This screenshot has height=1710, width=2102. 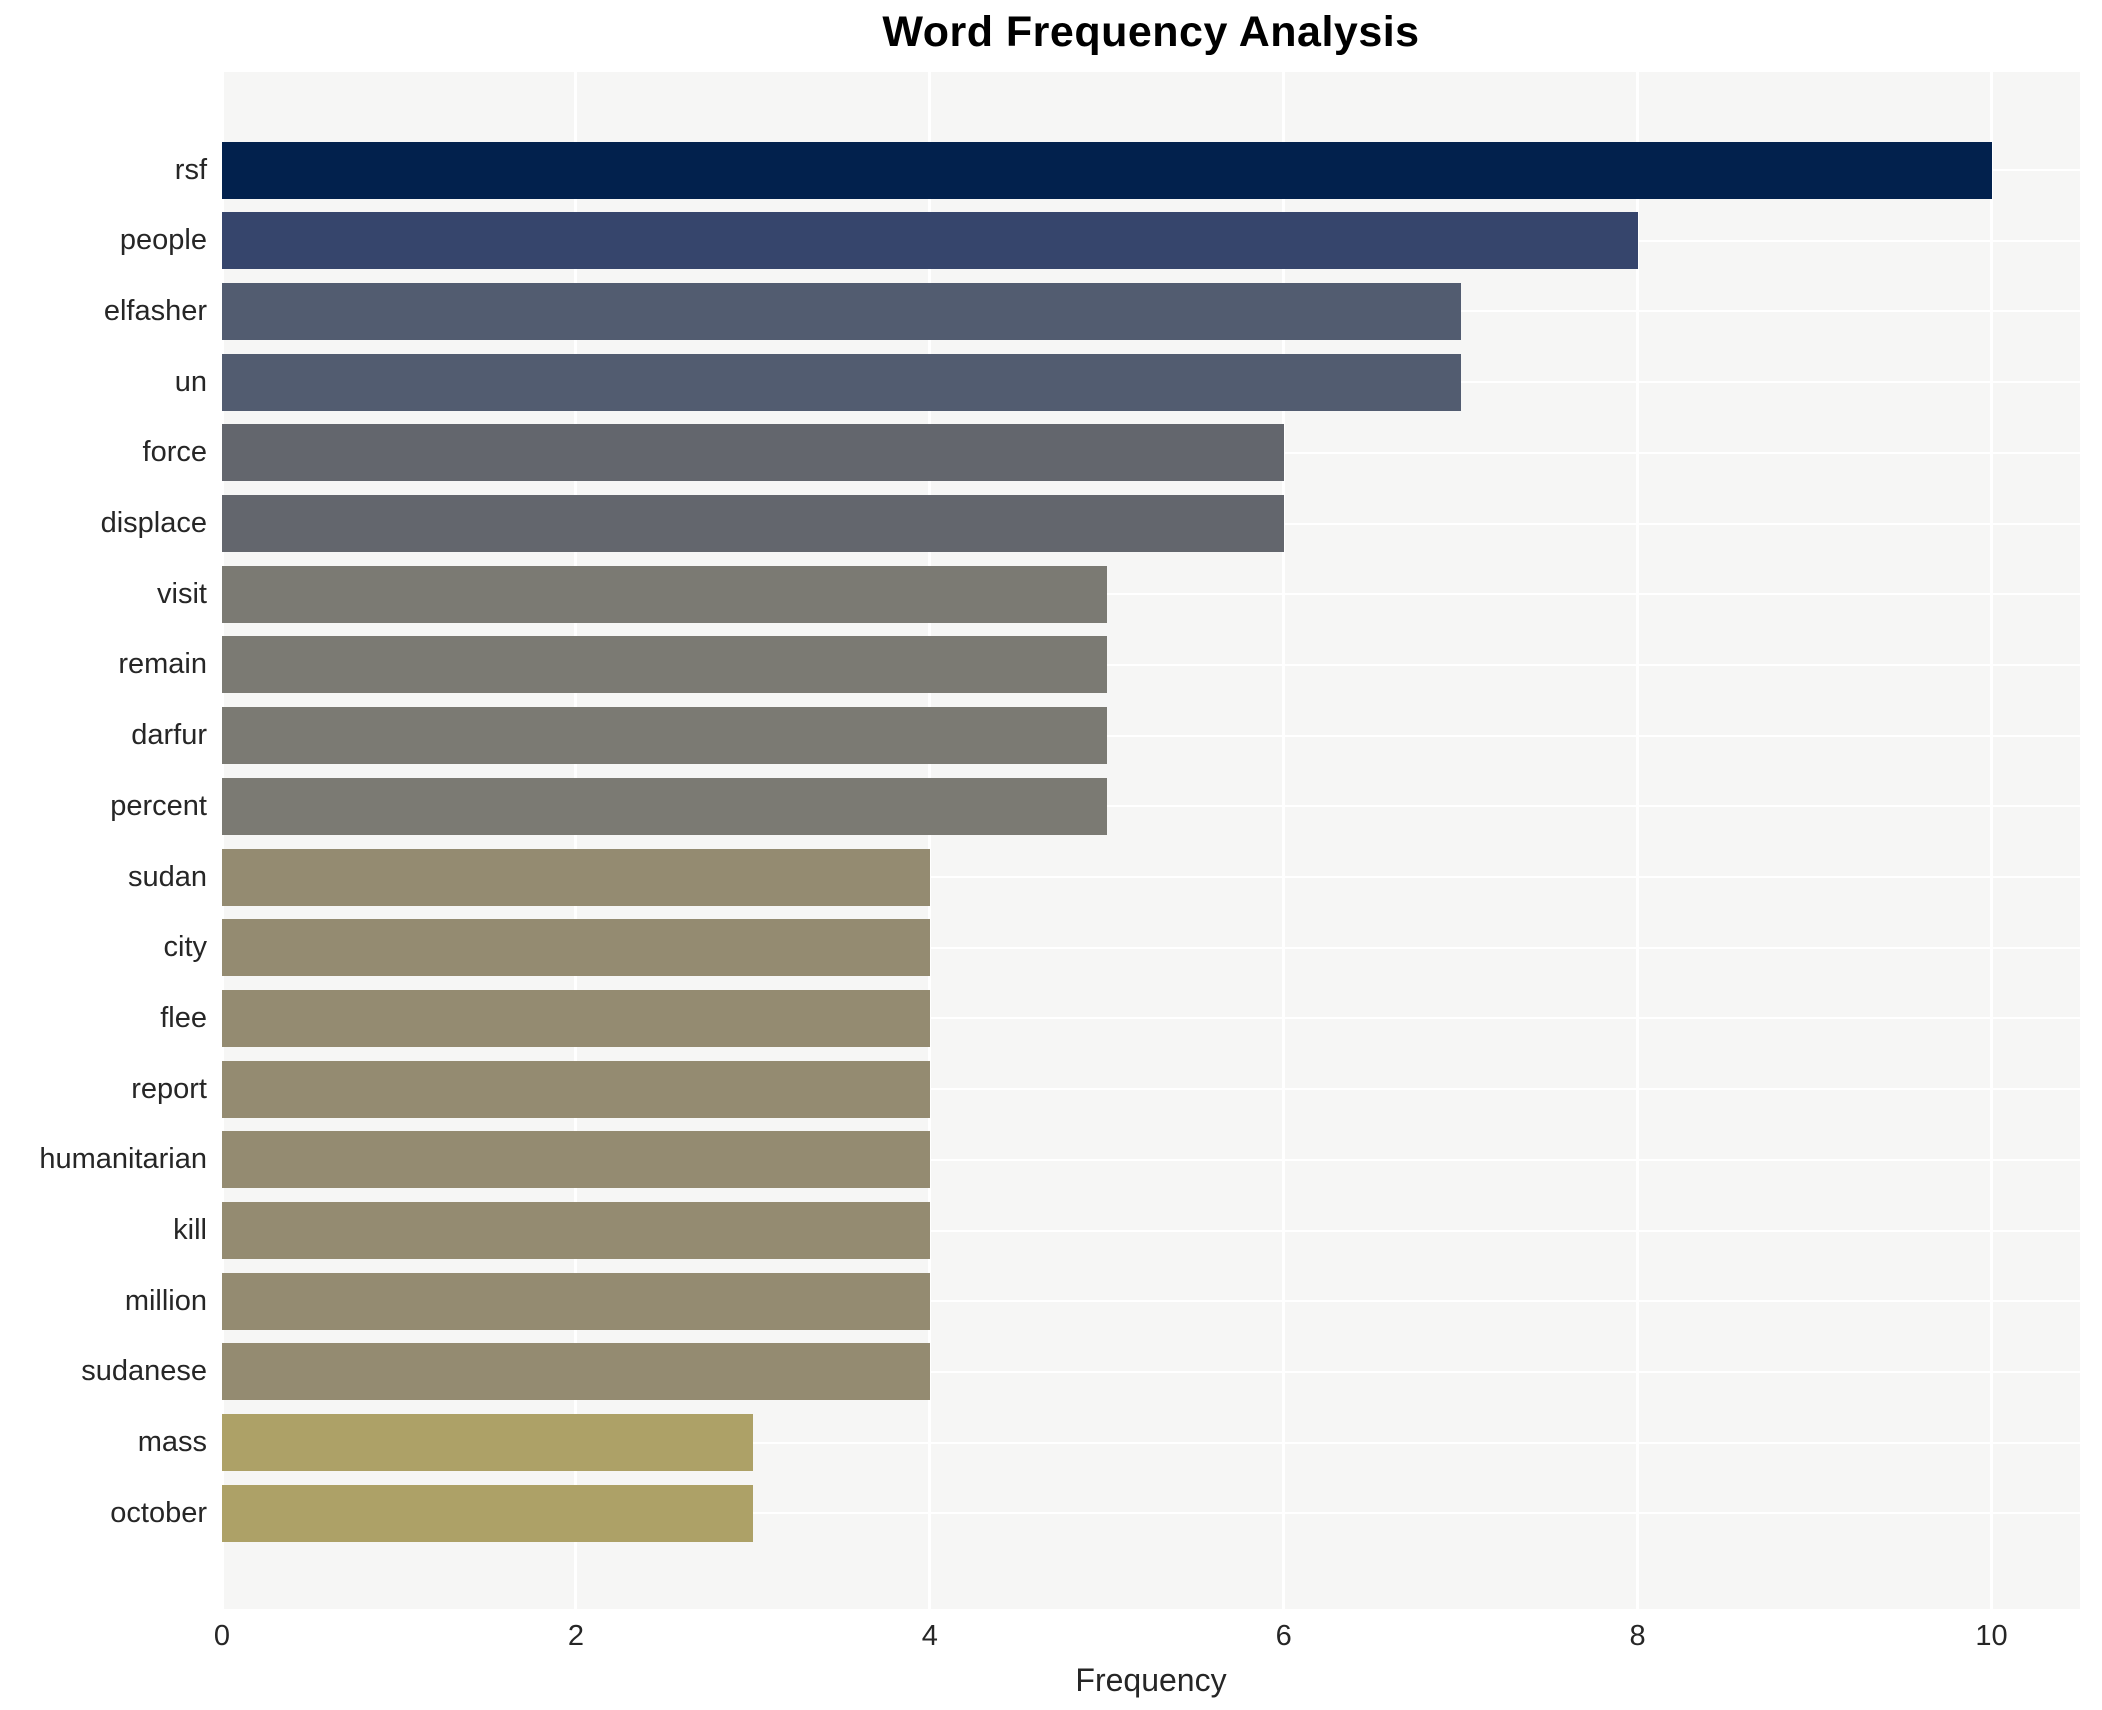 I want to click on y-tick-label: displace, so click(x=153, y=523).